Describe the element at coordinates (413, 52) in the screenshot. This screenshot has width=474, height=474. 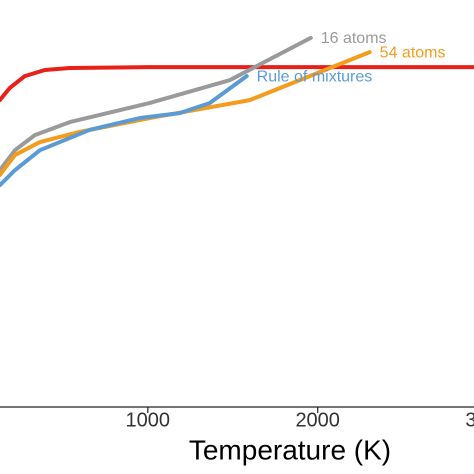
I see `series-label: 54 atoms` at that location.